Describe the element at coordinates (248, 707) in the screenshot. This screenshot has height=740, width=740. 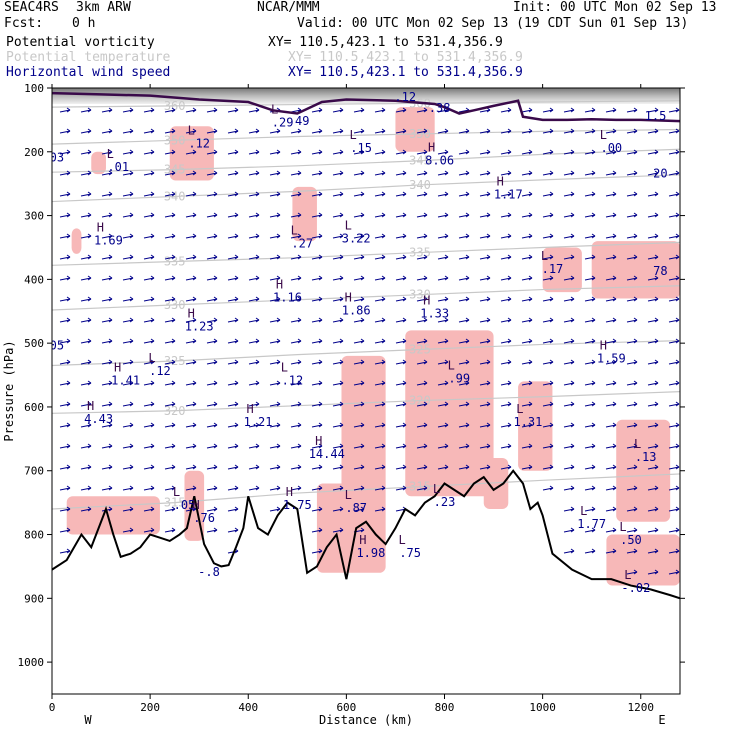
I see `x-tick-label: 400` at that location.